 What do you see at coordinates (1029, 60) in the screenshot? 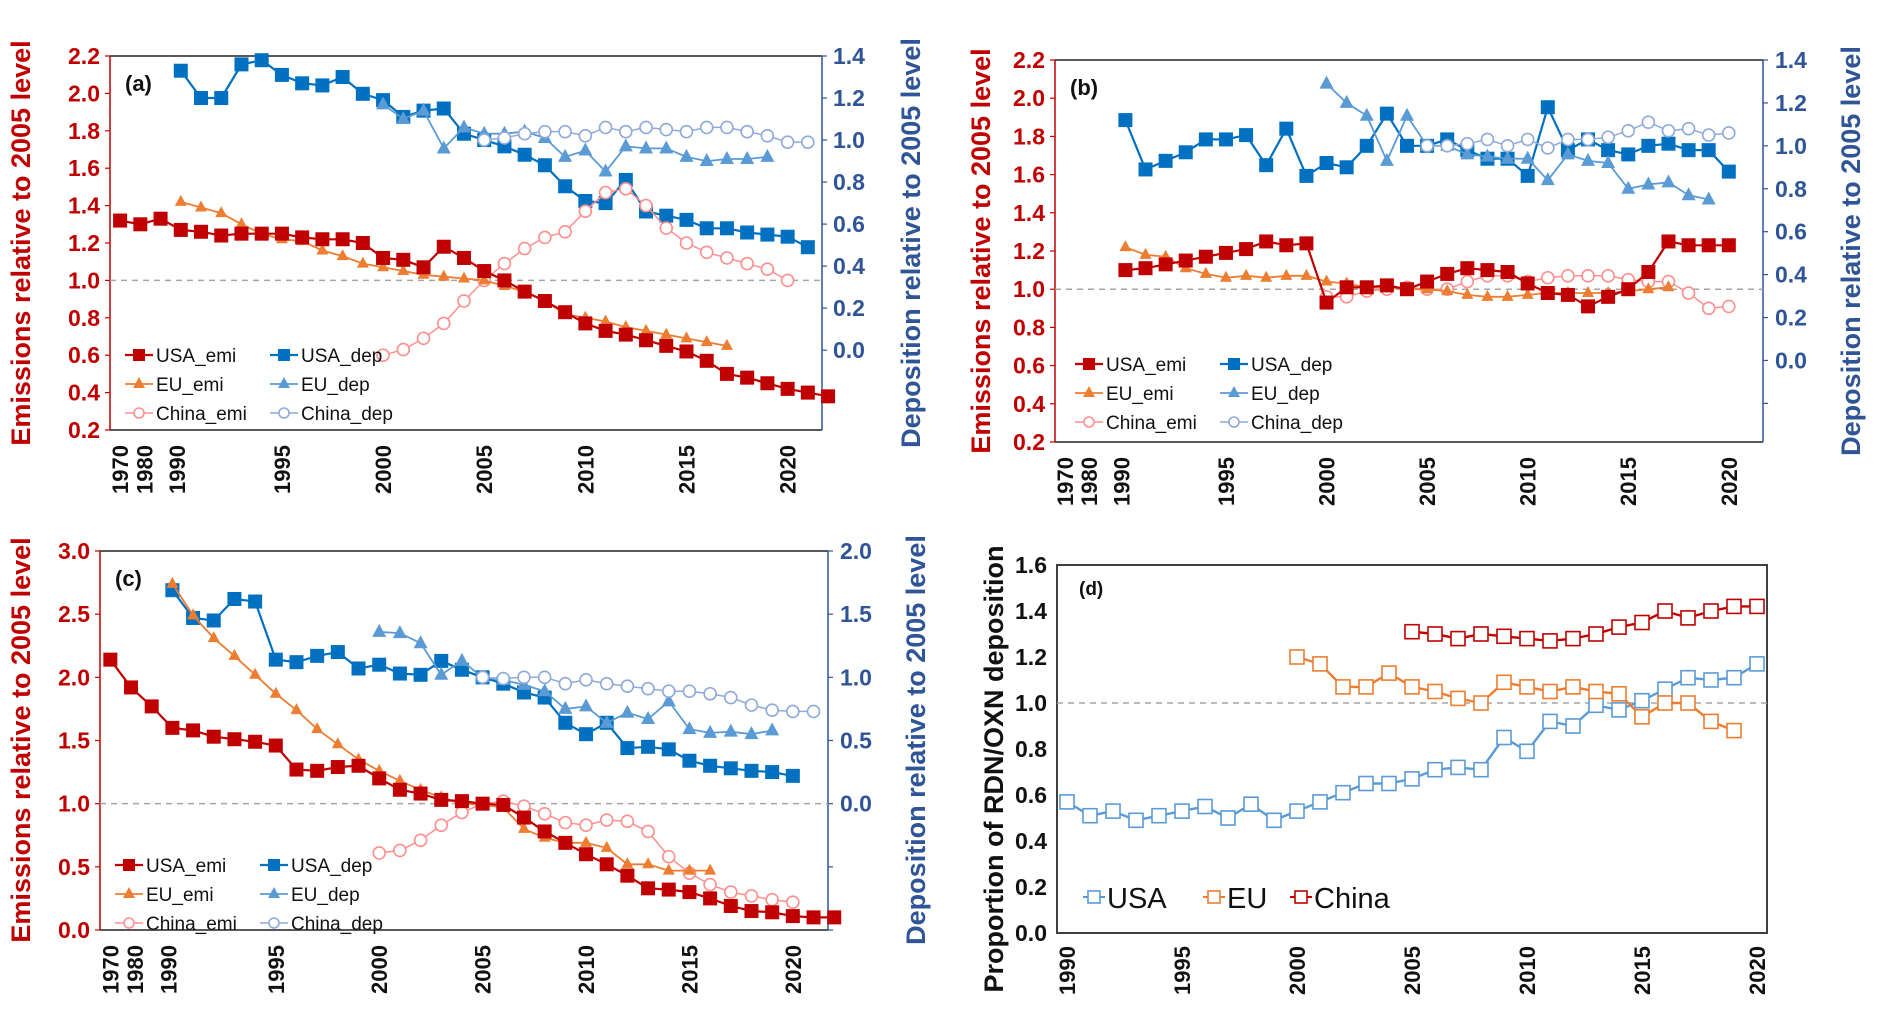
I see `left-tick-label: 2.2` at bounding box center [1029, 60].